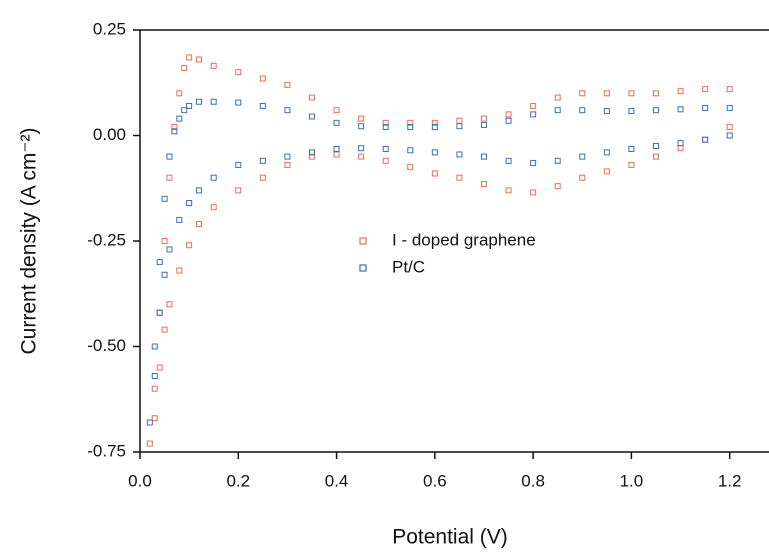  What do you see at coordinates (106, 239) in the screenshot?
I see `y-tick-label: -0.25` at bounding box center [106, 239].